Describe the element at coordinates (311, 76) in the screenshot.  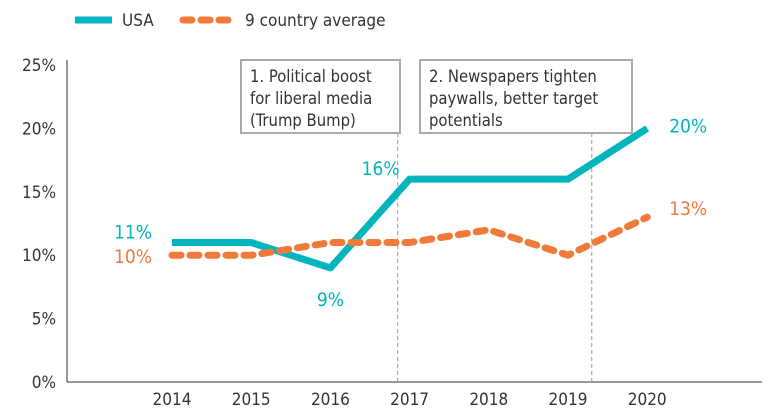
I see `annotation-text: 1. Political boost` at that location.